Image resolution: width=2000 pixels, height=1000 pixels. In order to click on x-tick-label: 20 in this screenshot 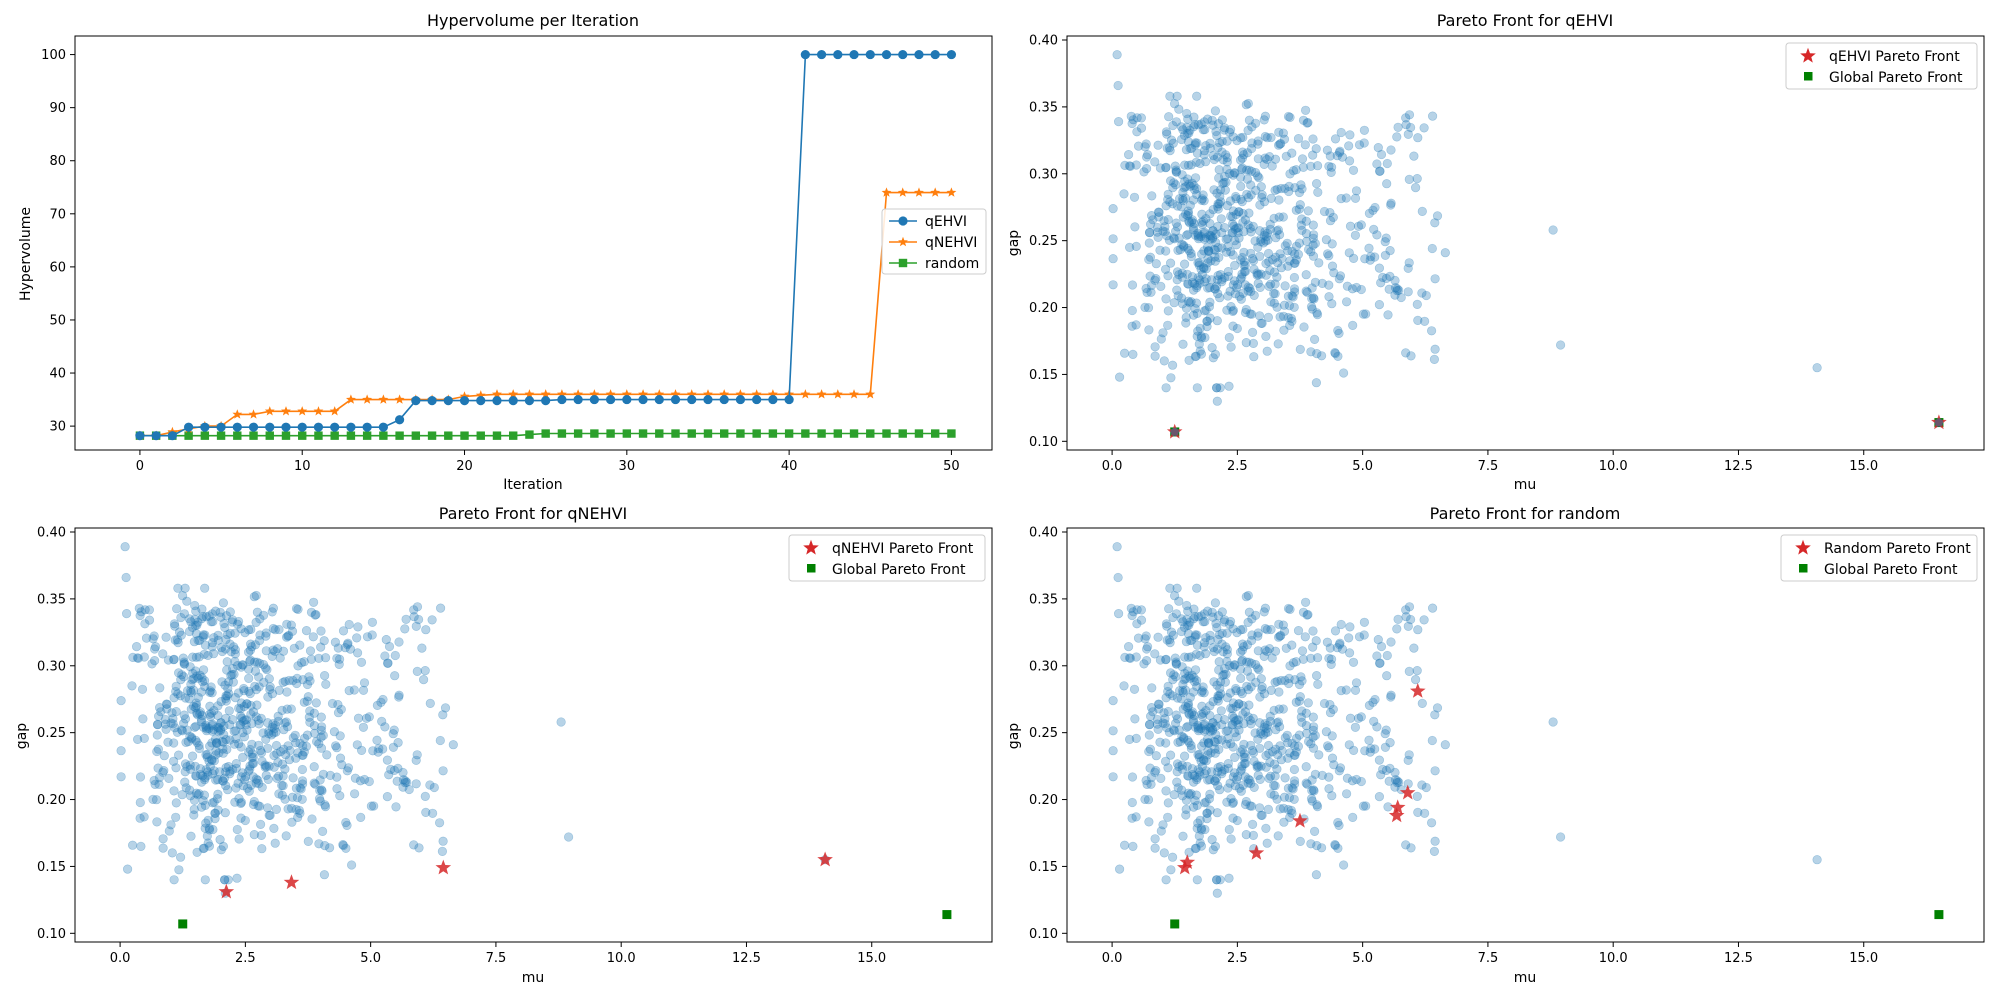, I will do `click(464, 466)`.